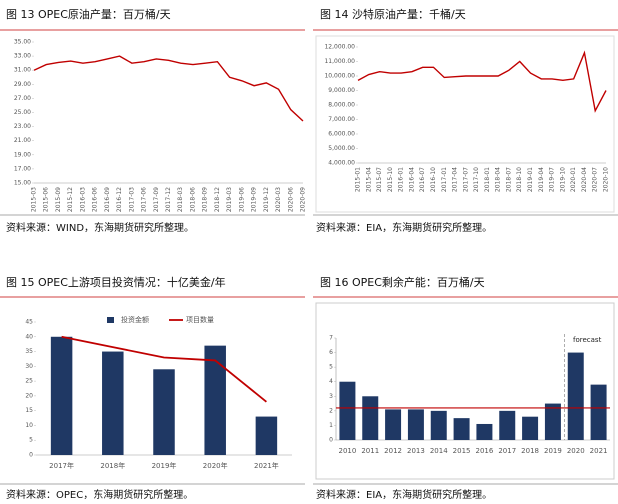 The image size is (618, 504). Describe the element at coordinates (303, 199) in the screenshot. I see `x-tick-label: 2020-09` at that location.